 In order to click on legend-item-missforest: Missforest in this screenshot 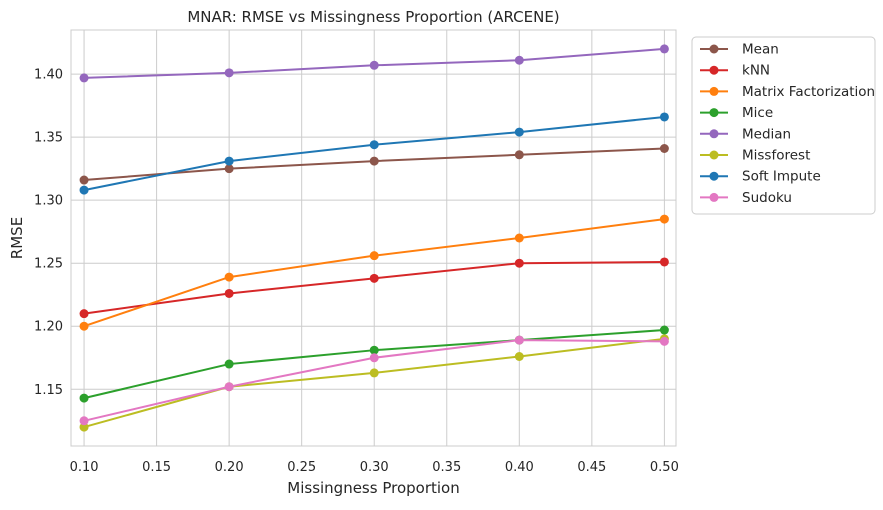, I will do `click(755, 156)`.